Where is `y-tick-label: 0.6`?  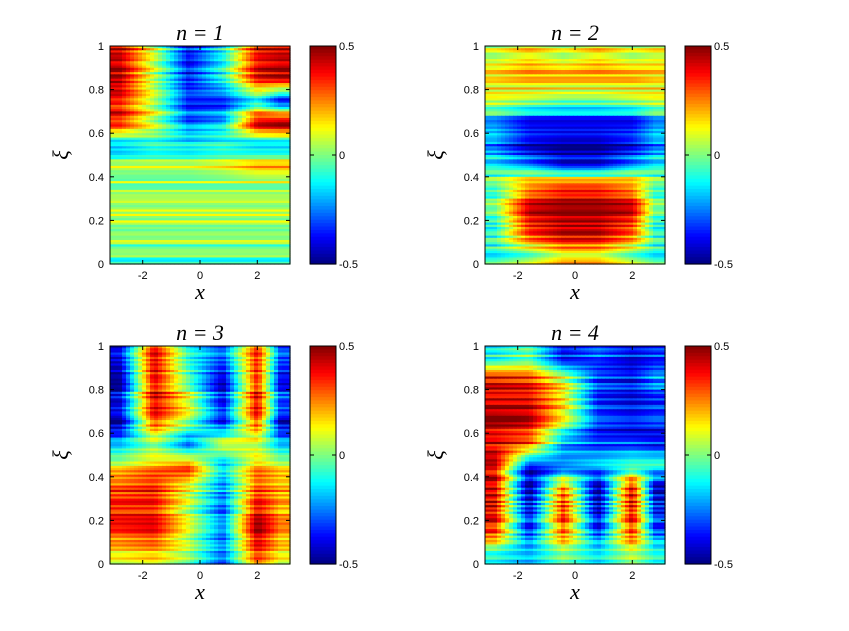
y-tick-label: 0.6 is located at coordinates (96, 134).